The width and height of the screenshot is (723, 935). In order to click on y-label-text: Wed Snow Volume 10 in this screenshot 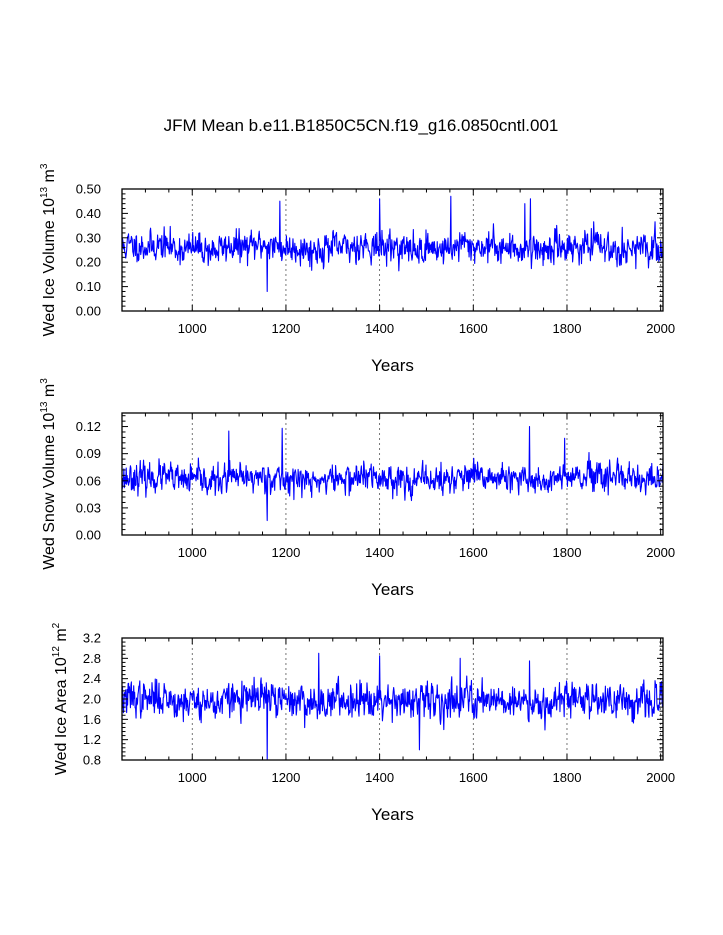, I will do `click(49, 491)`.